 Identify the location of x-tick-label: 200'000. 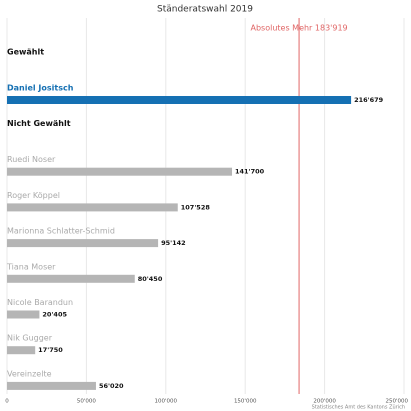
(324, 402).